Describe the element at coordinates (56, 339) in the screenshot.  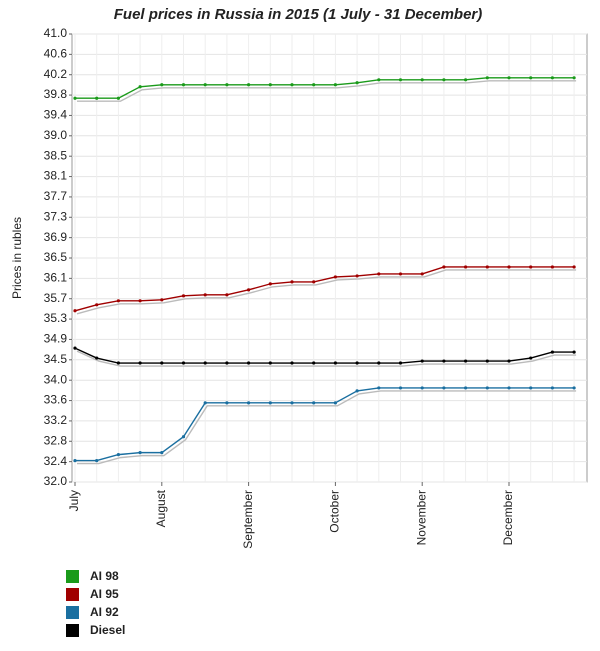
I see `y-tick-label: 34.9` at that location.